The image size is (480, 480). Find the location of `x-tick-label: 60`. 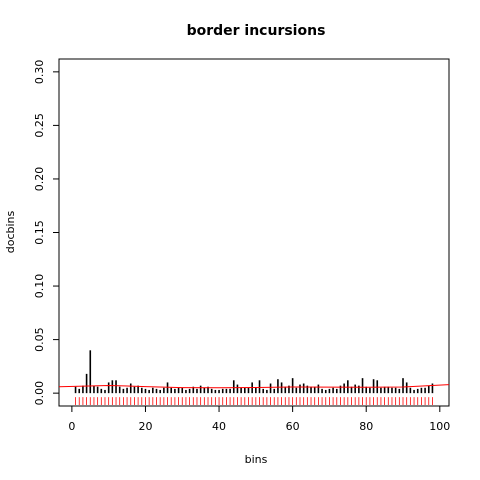

x-tick-label: 60 is located at coordinates (293, 426).